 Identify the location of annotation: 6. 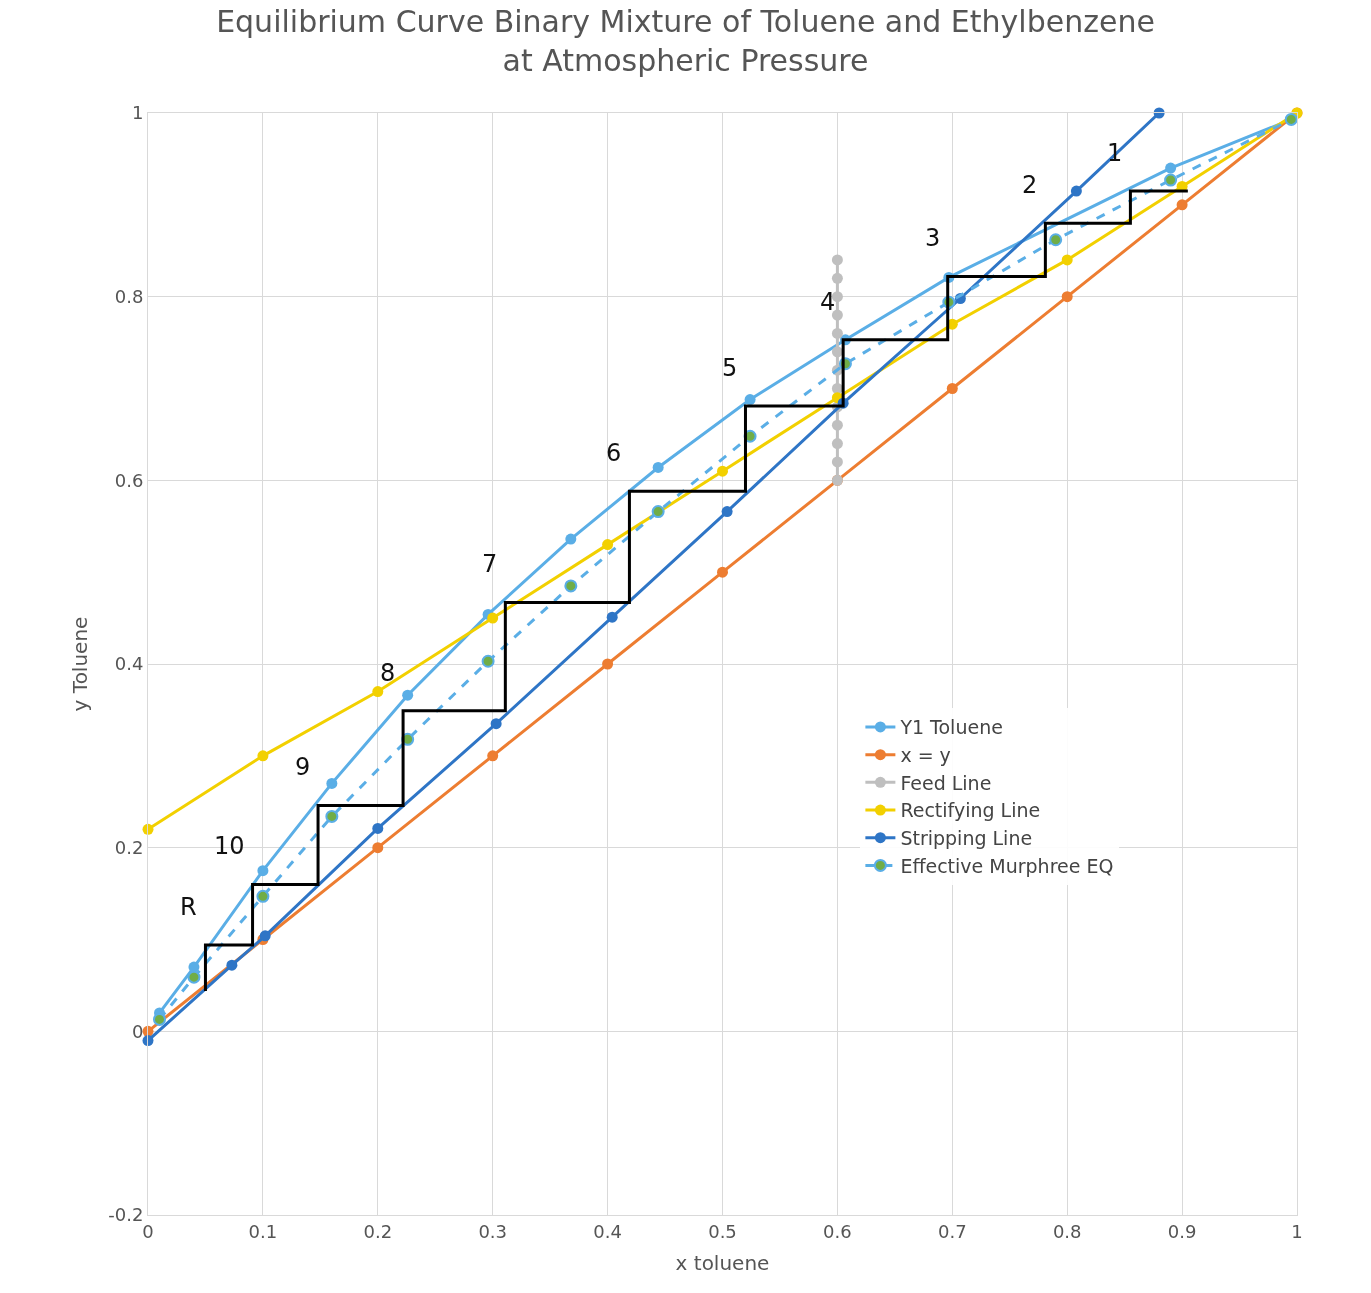
(614, 453).